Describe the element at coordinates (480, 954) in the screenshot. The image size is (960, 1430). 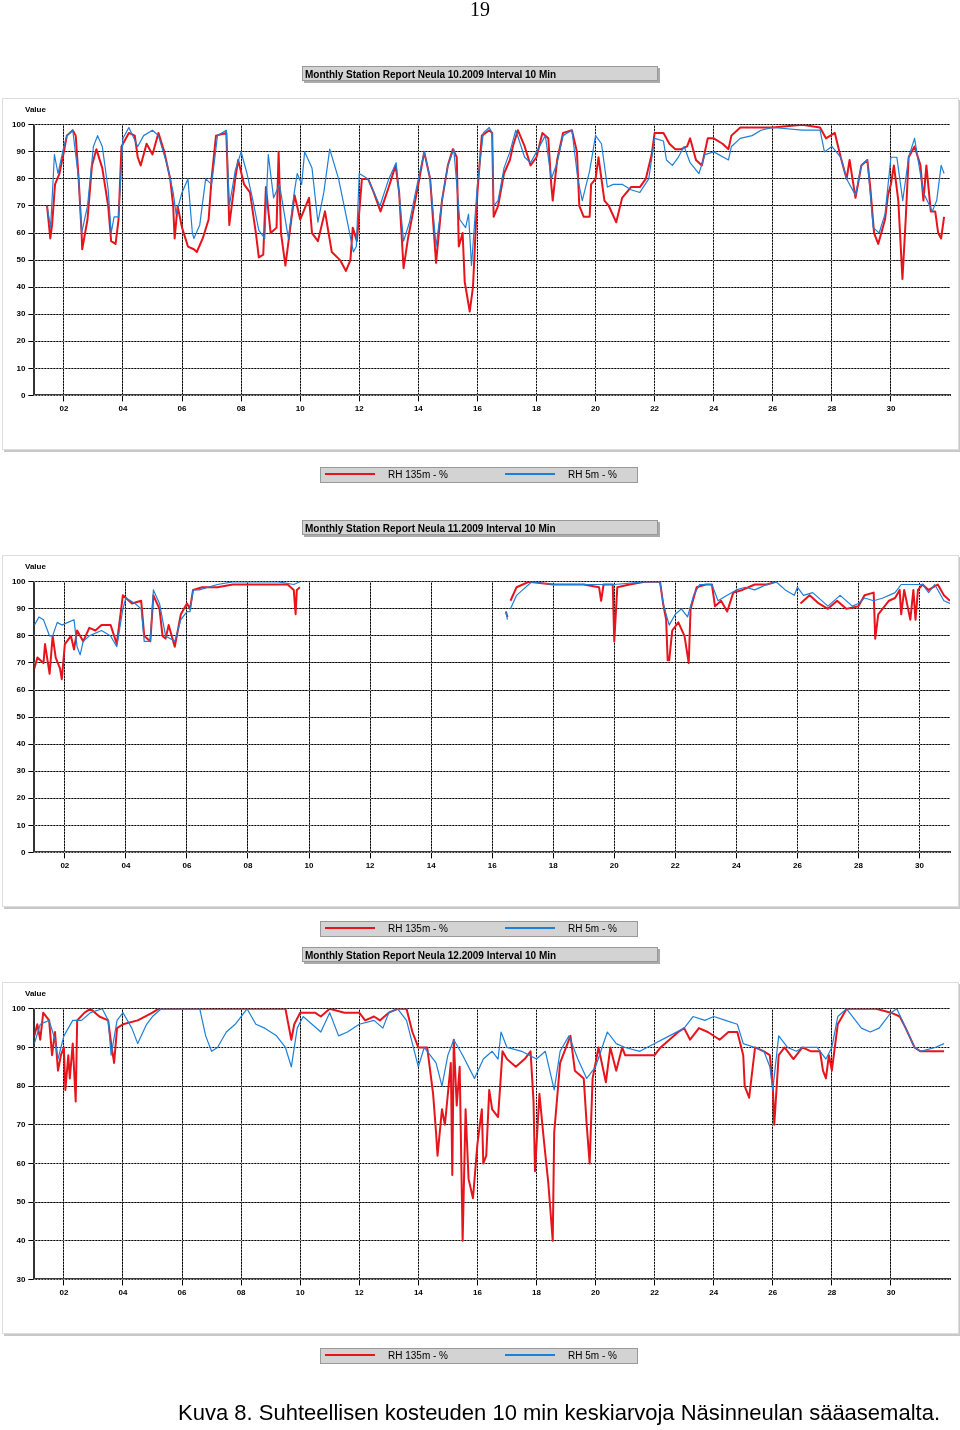
I see `chart-title: Monthly Station Report Neula 12.2009 Interval 10 Min` at that location.